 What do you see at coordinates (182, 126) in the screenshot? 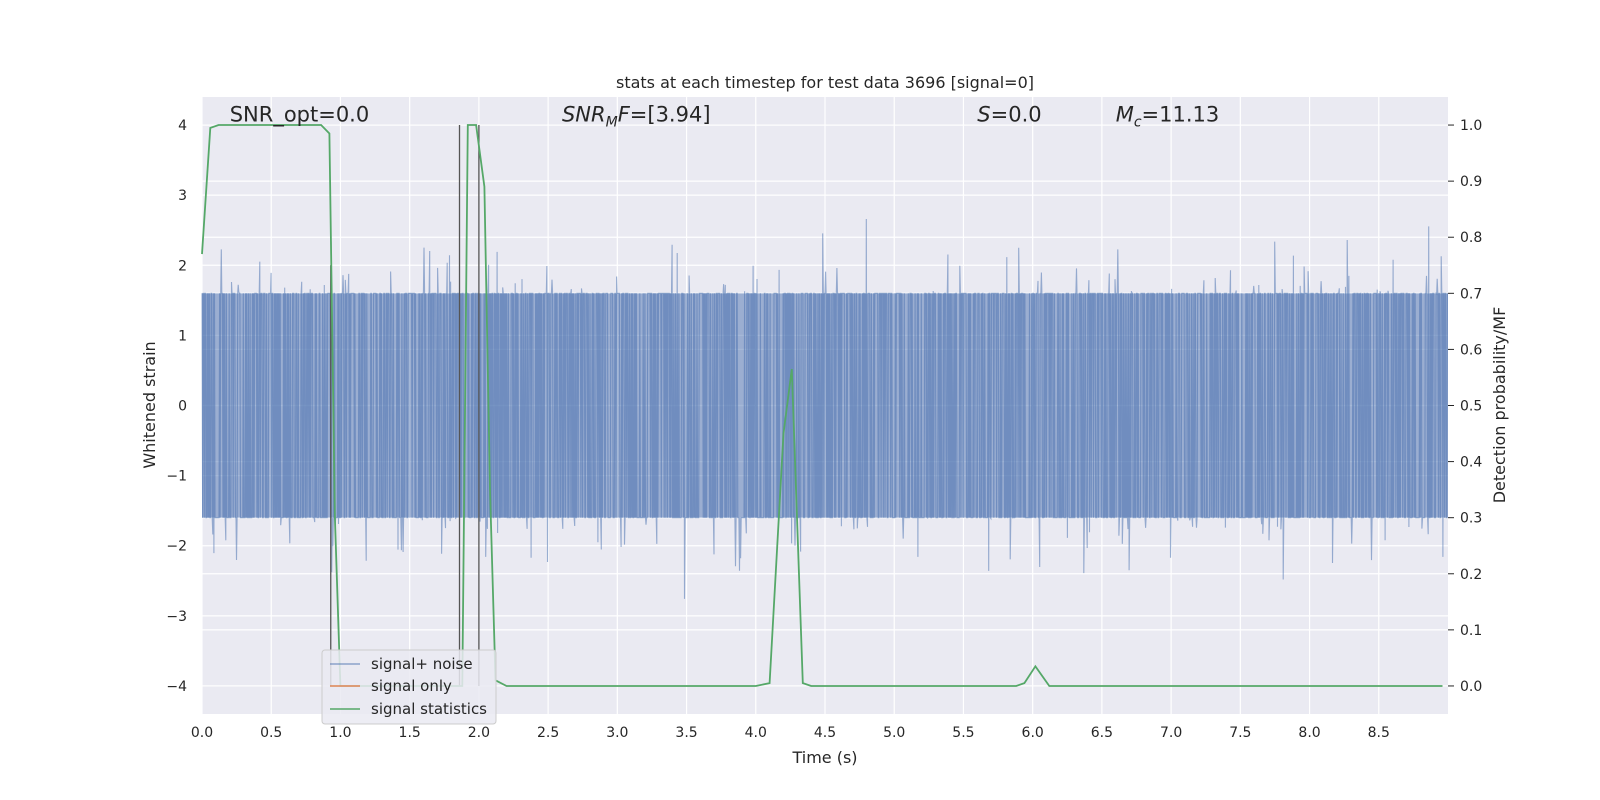
I see `y-left-tick-label-8: 4` at bounding box center [182, 126].